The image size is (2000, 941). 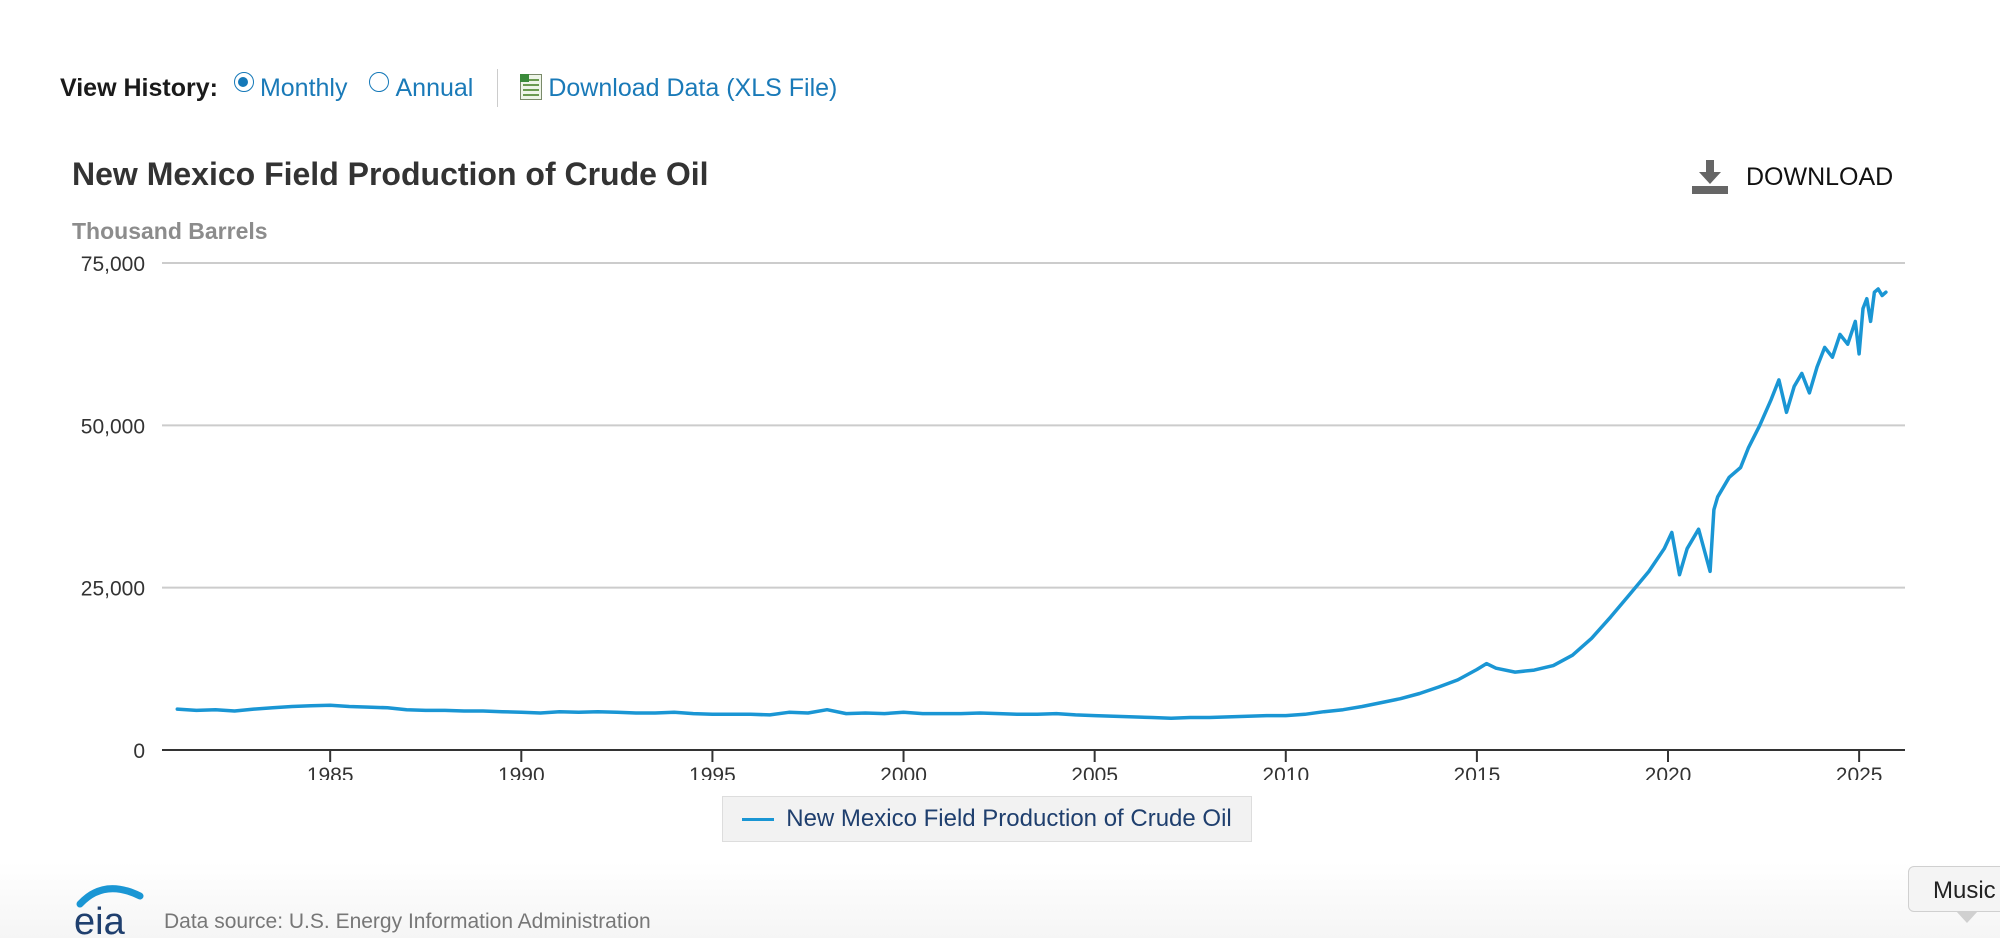 I want to click on view-history-label: View History:, so click(x=139, y=87).